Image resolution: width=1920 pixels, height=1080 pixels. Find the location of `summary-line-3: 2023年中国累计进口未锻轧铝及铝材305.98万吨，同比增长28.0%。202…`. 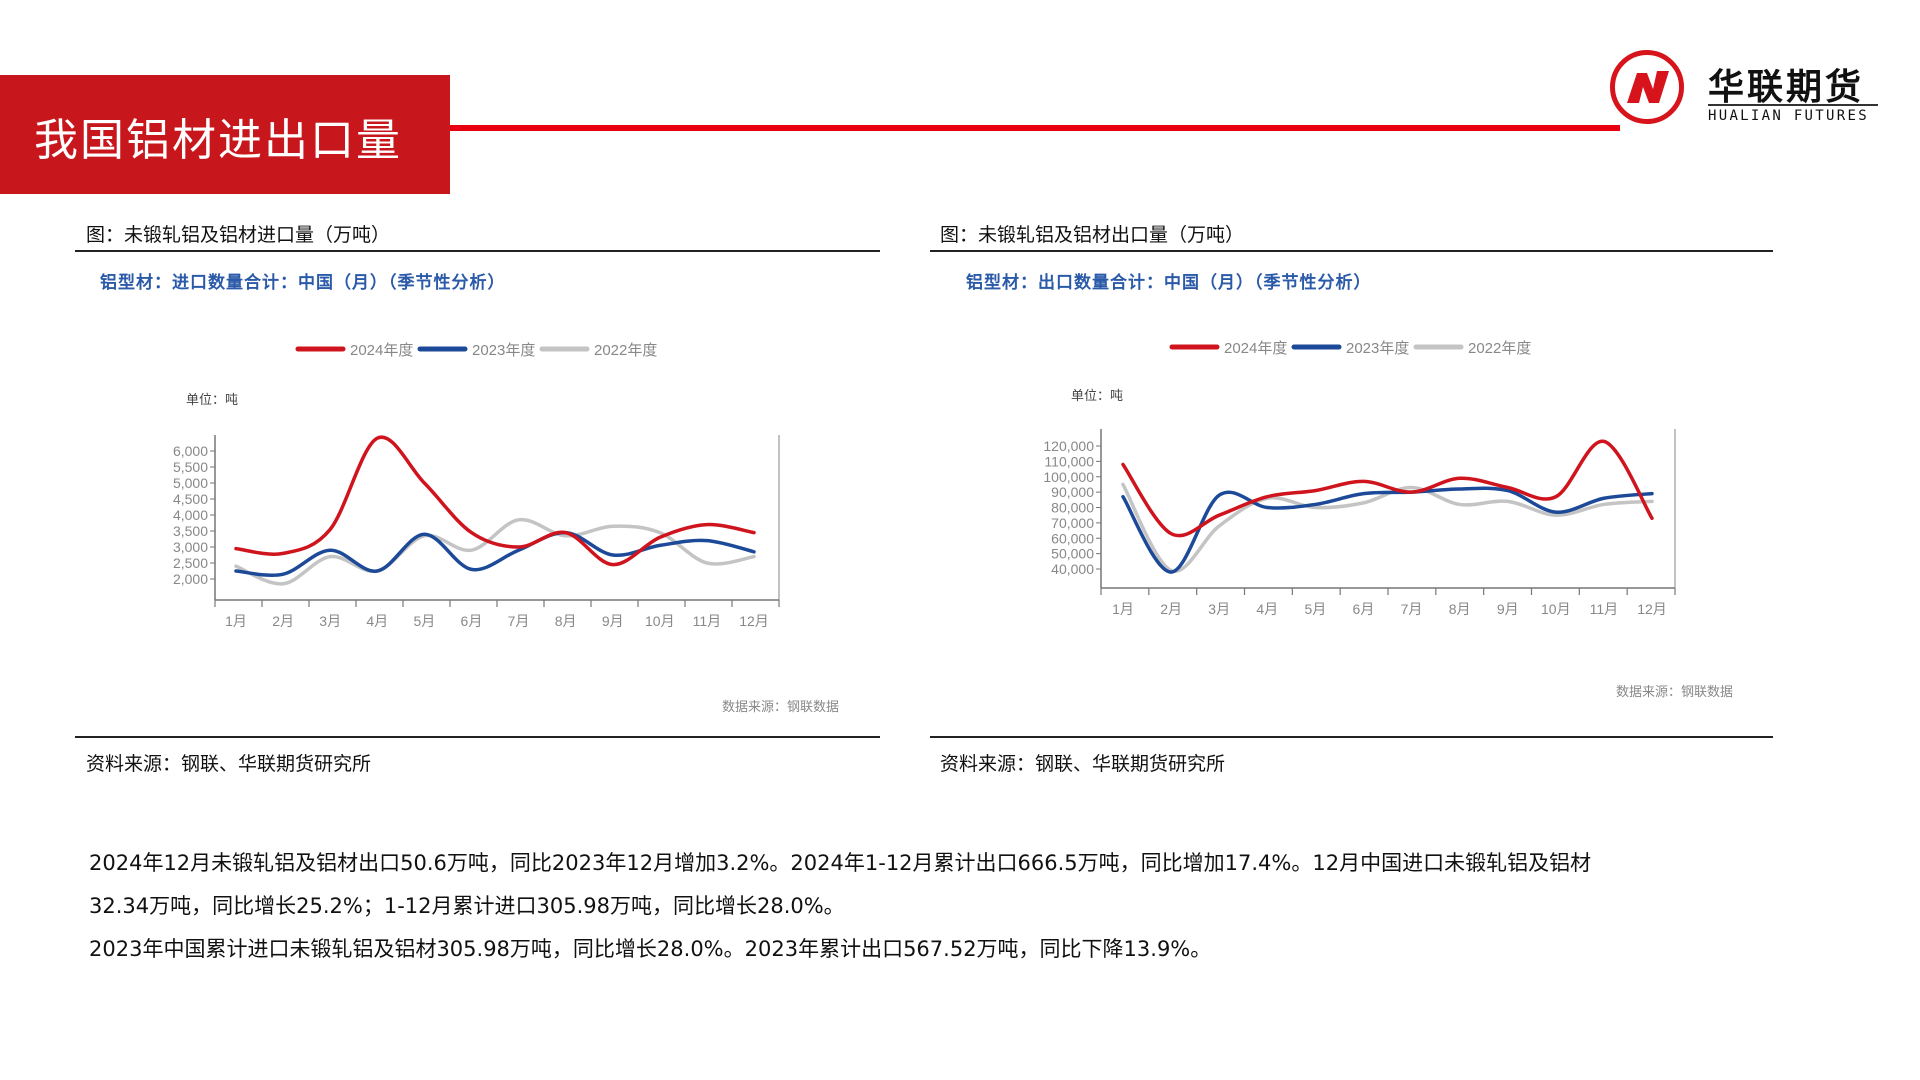

summary-line-3: 2023年中国累计进口未锻轧铝及铝材305.98万吨，同比增长28.0%。202… is located at coordinates (650, 949).